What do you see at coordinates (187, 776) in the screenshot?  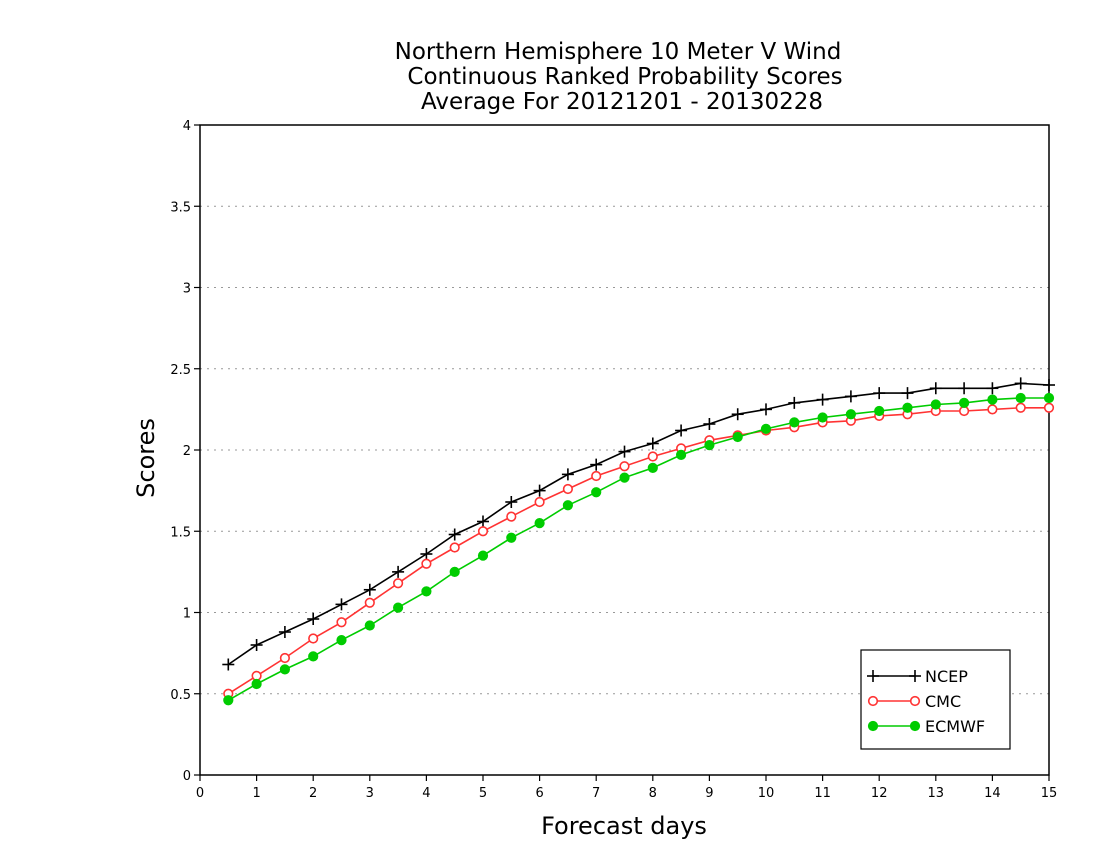 I see `y-tick-label: 0` at bounding box center [187, 776].